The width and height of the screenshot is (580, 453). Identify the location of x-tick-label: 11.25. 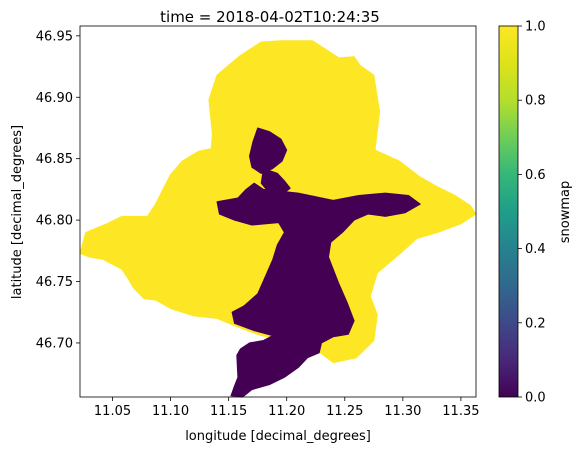
(344, 411).